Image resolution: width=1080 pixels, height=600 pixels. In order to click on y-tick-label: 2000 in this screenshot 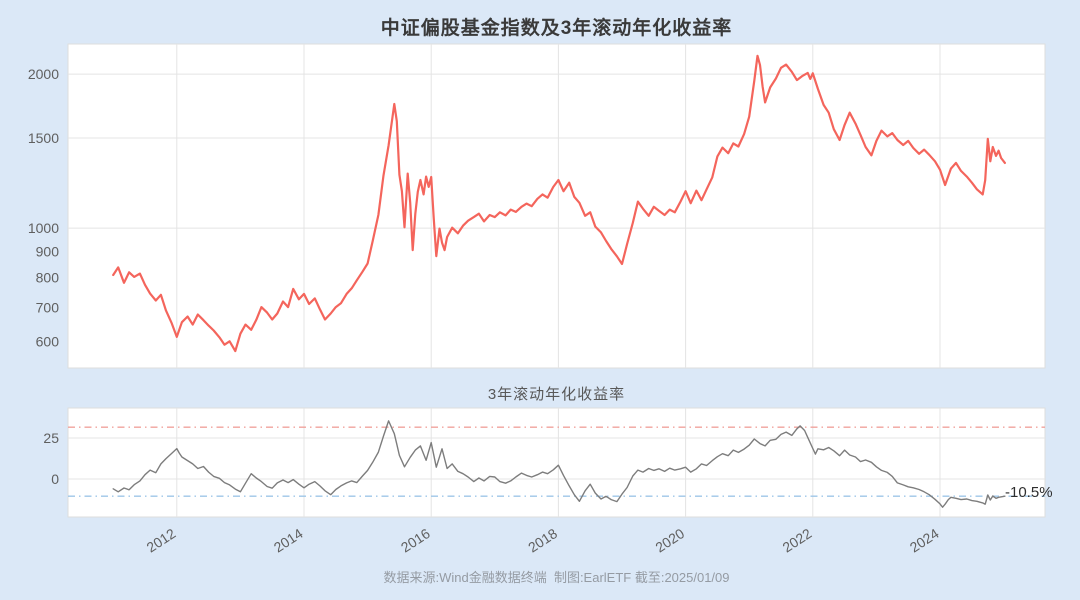, I will do `click(43, 74)`.